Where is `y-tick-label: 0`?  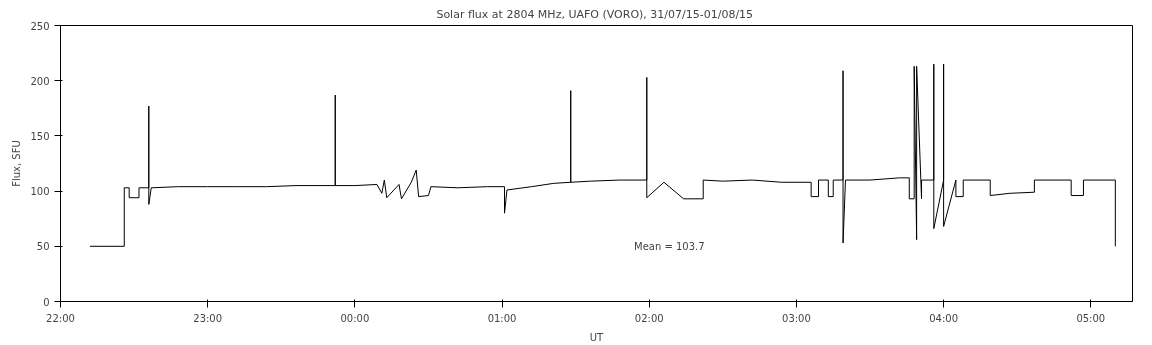
y-tick-label: 0 is located at coordinates (46, 302).